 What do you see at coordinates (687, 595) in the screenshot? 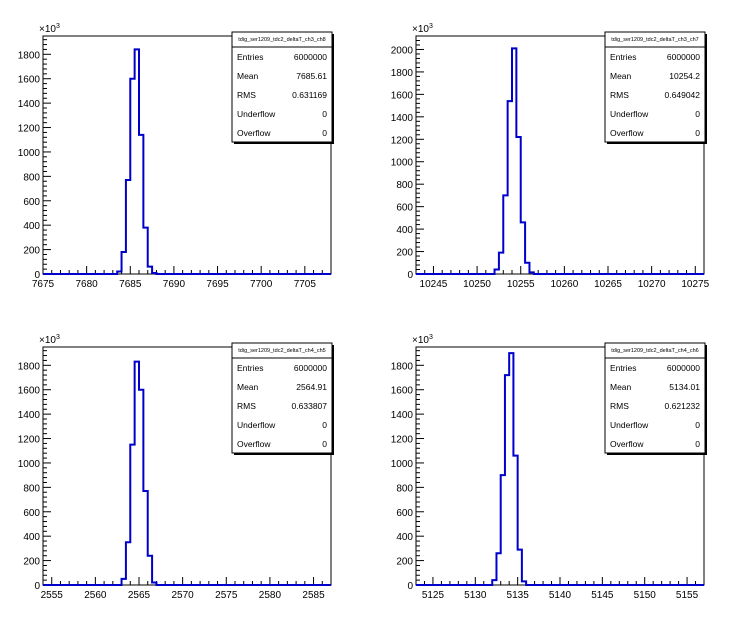
I see `x-tick-label: 5155` at bounding box center [687, 595].